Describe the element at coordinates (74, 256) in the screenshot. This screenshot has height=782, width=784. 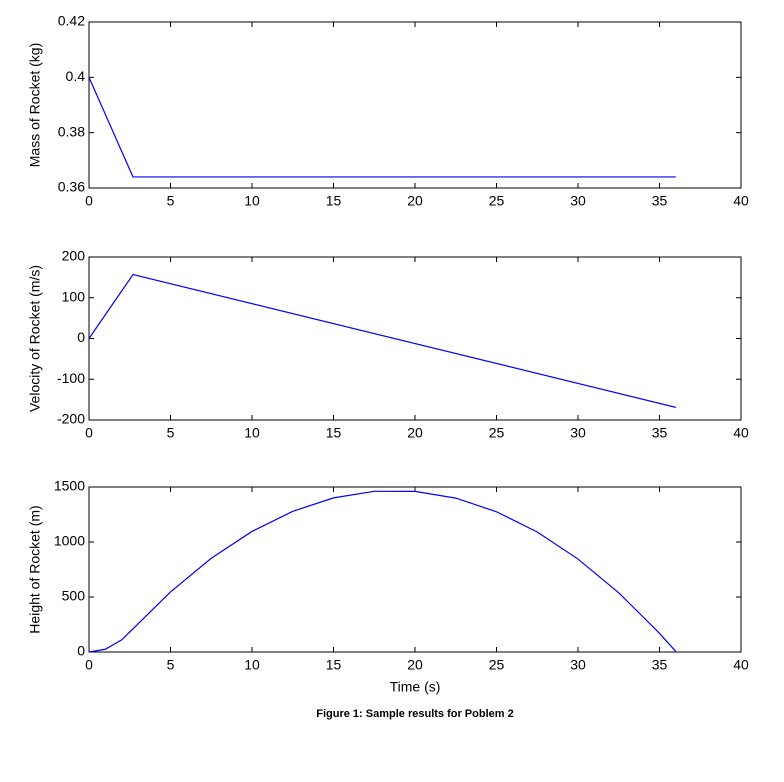
I see `y-tick-label: 200` at that location.